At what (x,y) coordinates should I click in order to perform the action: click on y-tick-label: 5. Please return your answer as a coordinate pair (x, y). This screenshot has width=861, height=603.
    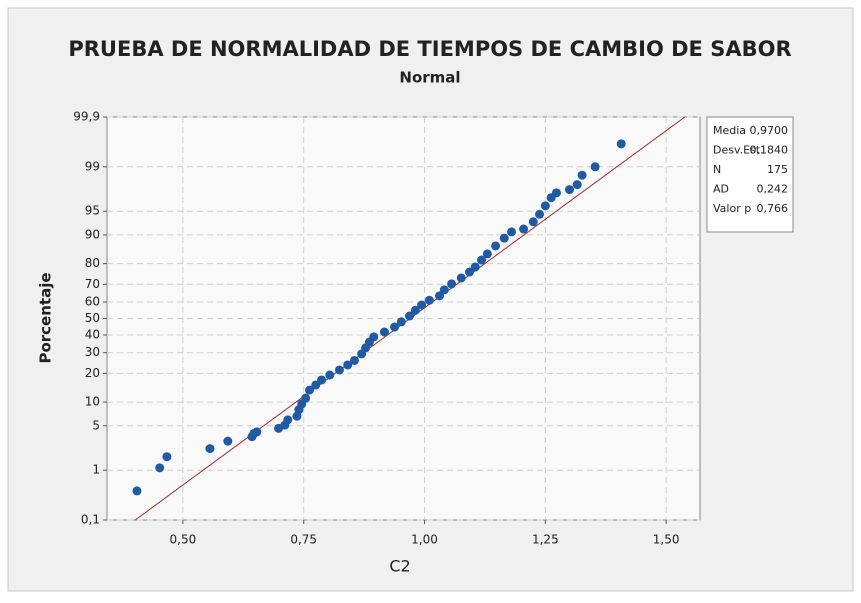
    Looking at the image, I should click on (96, 425).